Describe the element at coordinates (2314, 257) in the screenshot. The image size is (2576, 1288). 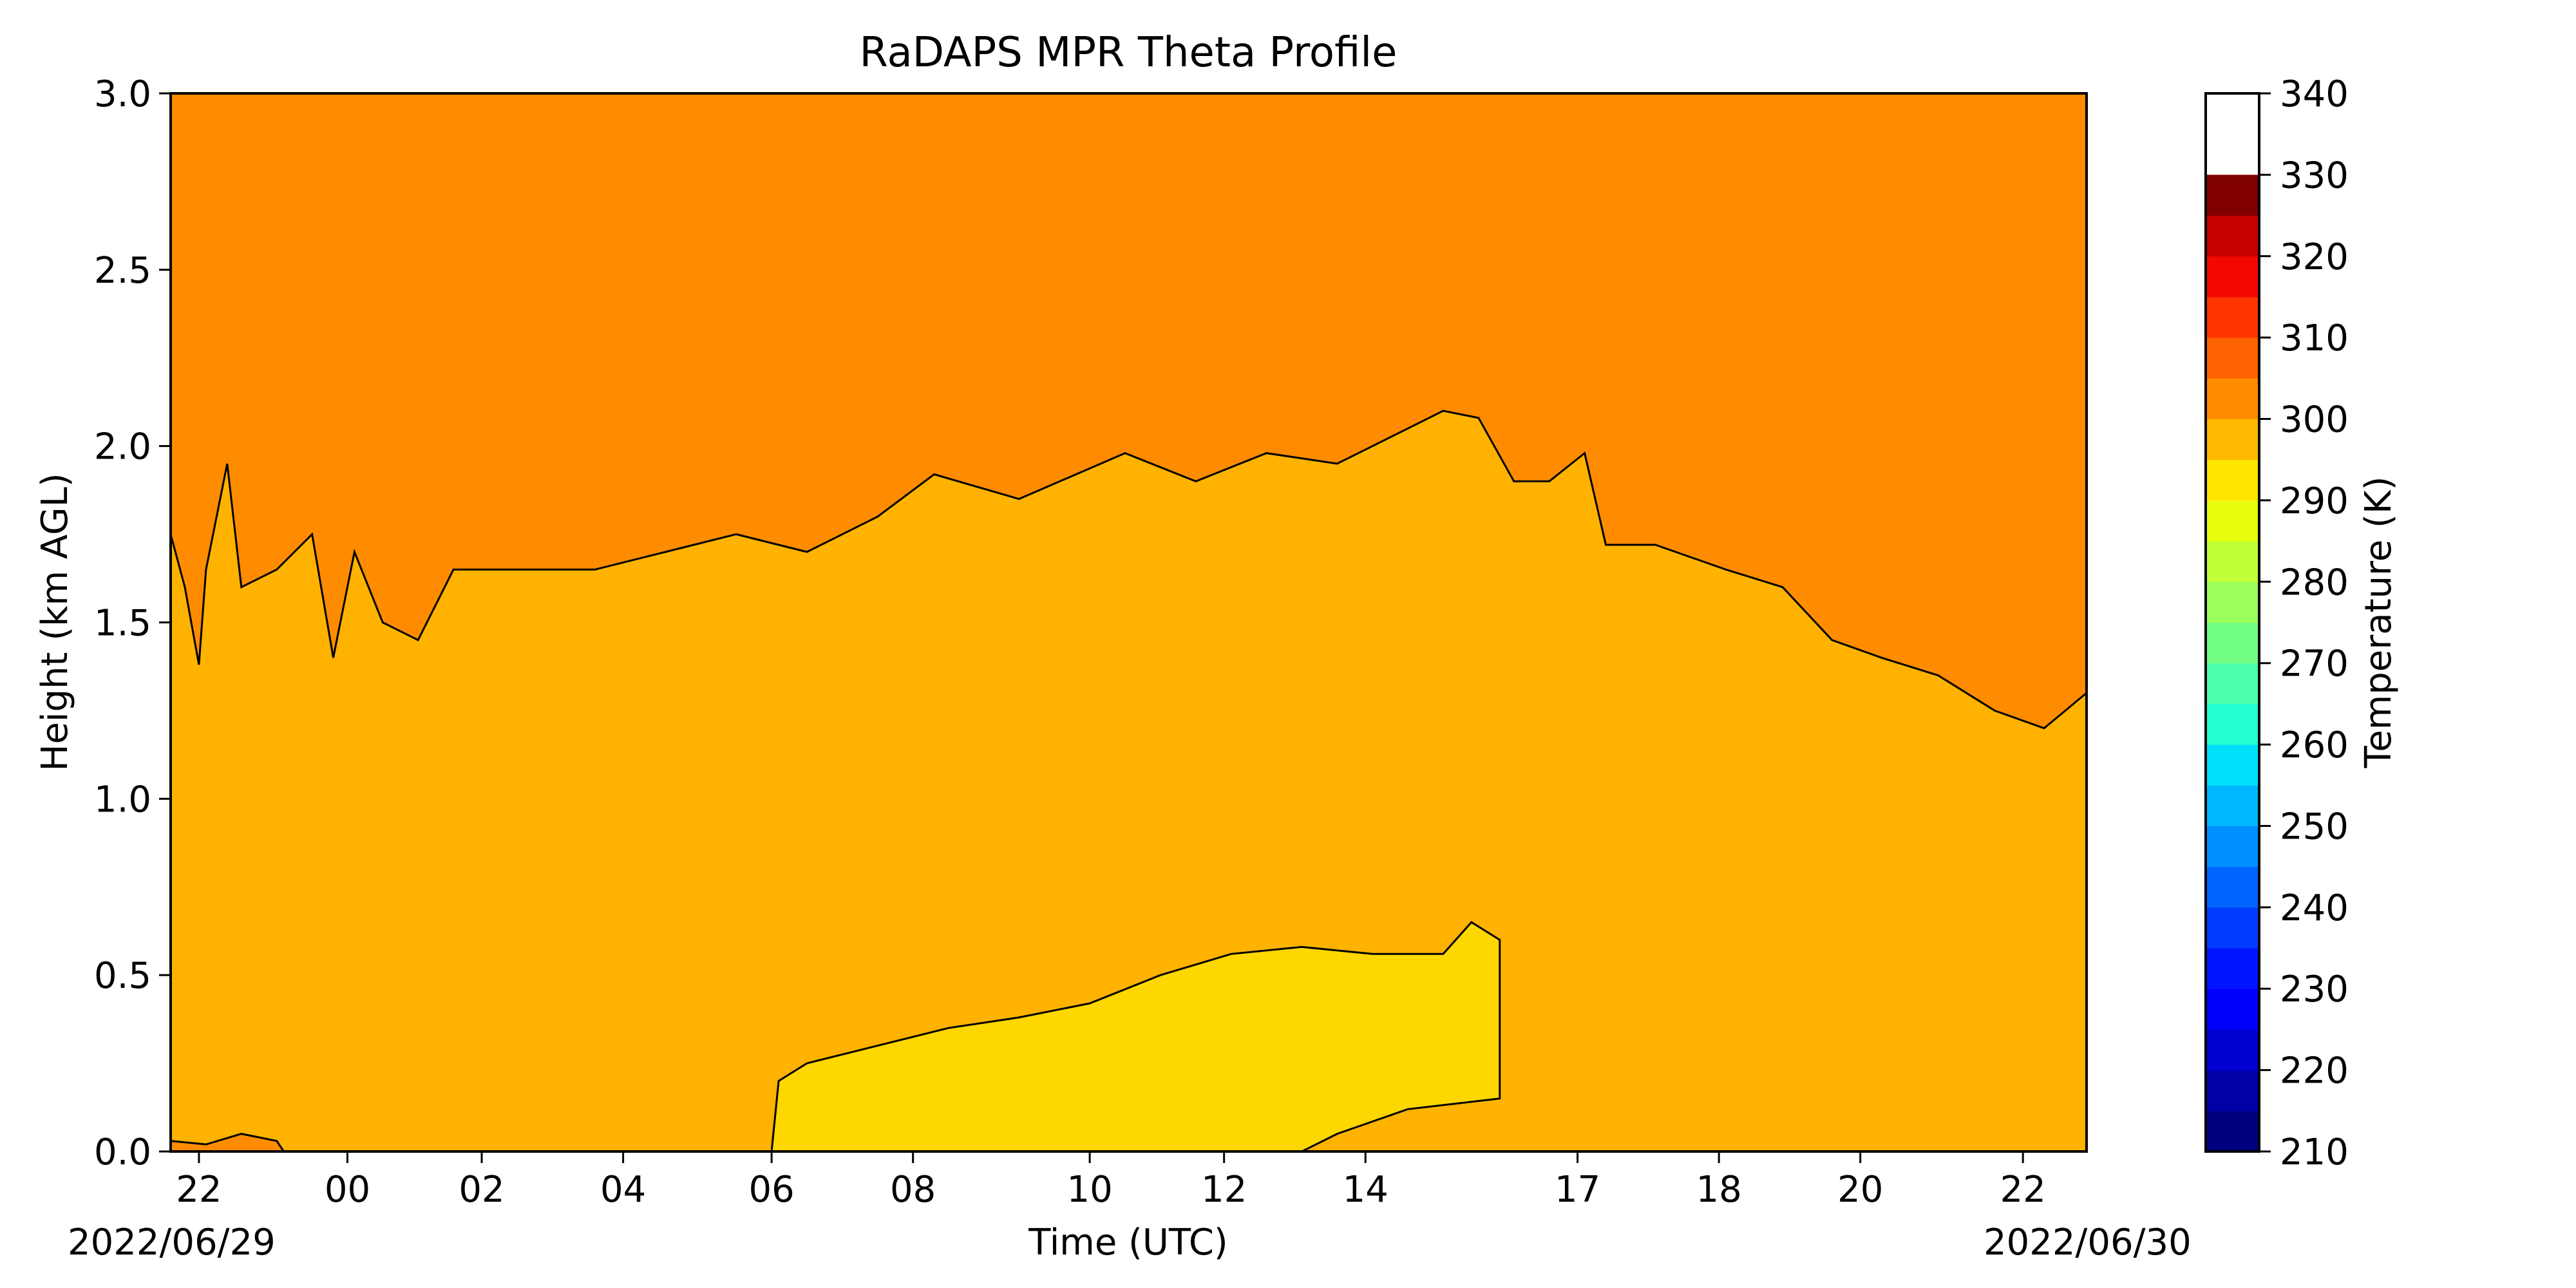
I see `colorbar-tick-label: 320` at that location.